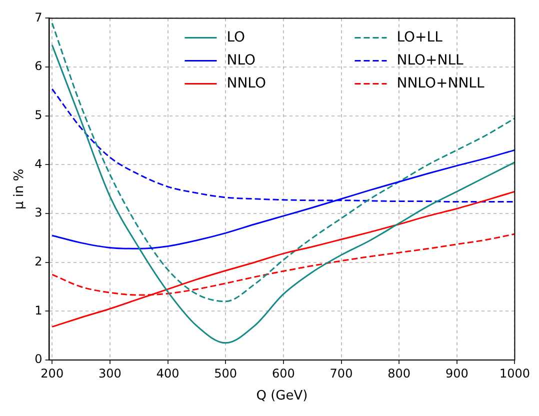  I want to click on legend-label: NNLO+NNLL, so click(440, 83).